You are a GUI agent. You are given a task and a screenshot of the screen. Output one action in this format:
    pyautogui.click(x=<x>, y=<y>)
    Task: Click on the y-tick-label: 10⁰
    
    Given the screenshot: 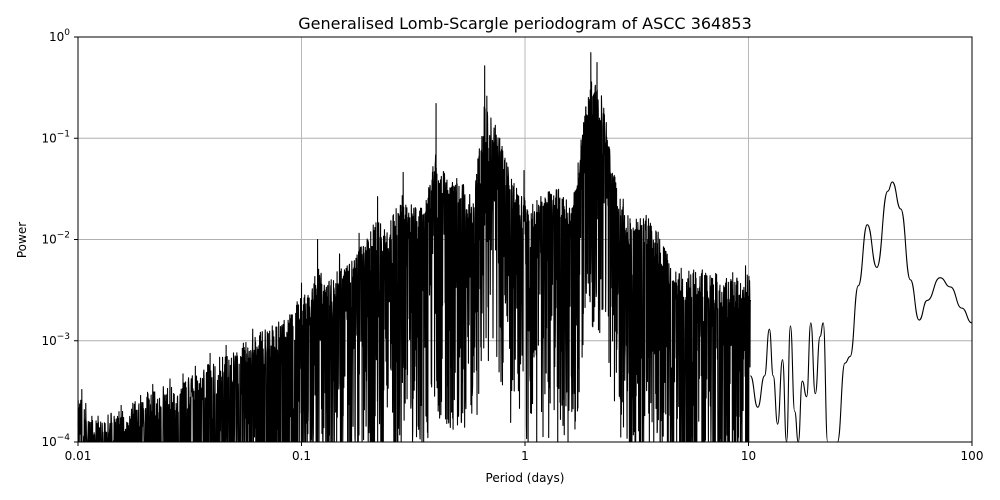 What is the action you would take?
    pyautogui.click(x=59, y=36)
    